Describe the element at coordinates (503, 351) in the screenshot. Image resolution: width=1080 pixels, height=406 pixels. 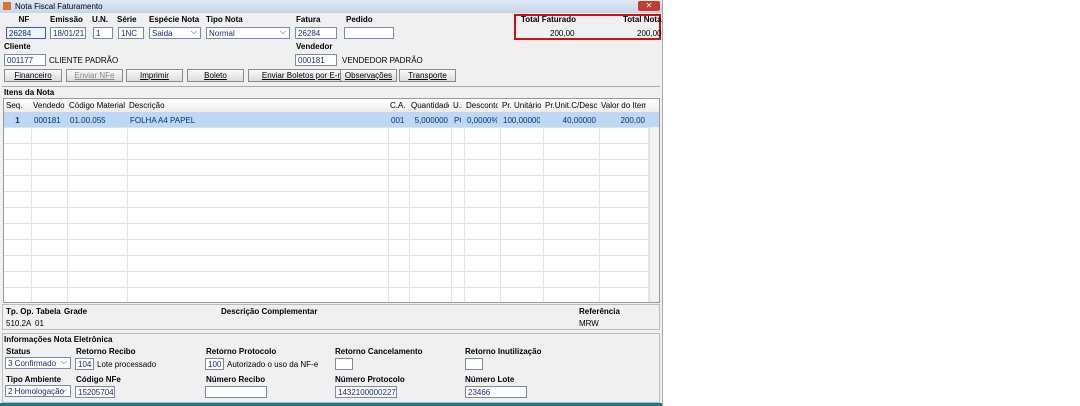
I see `field-label: Retorno Inutilização` at that location.